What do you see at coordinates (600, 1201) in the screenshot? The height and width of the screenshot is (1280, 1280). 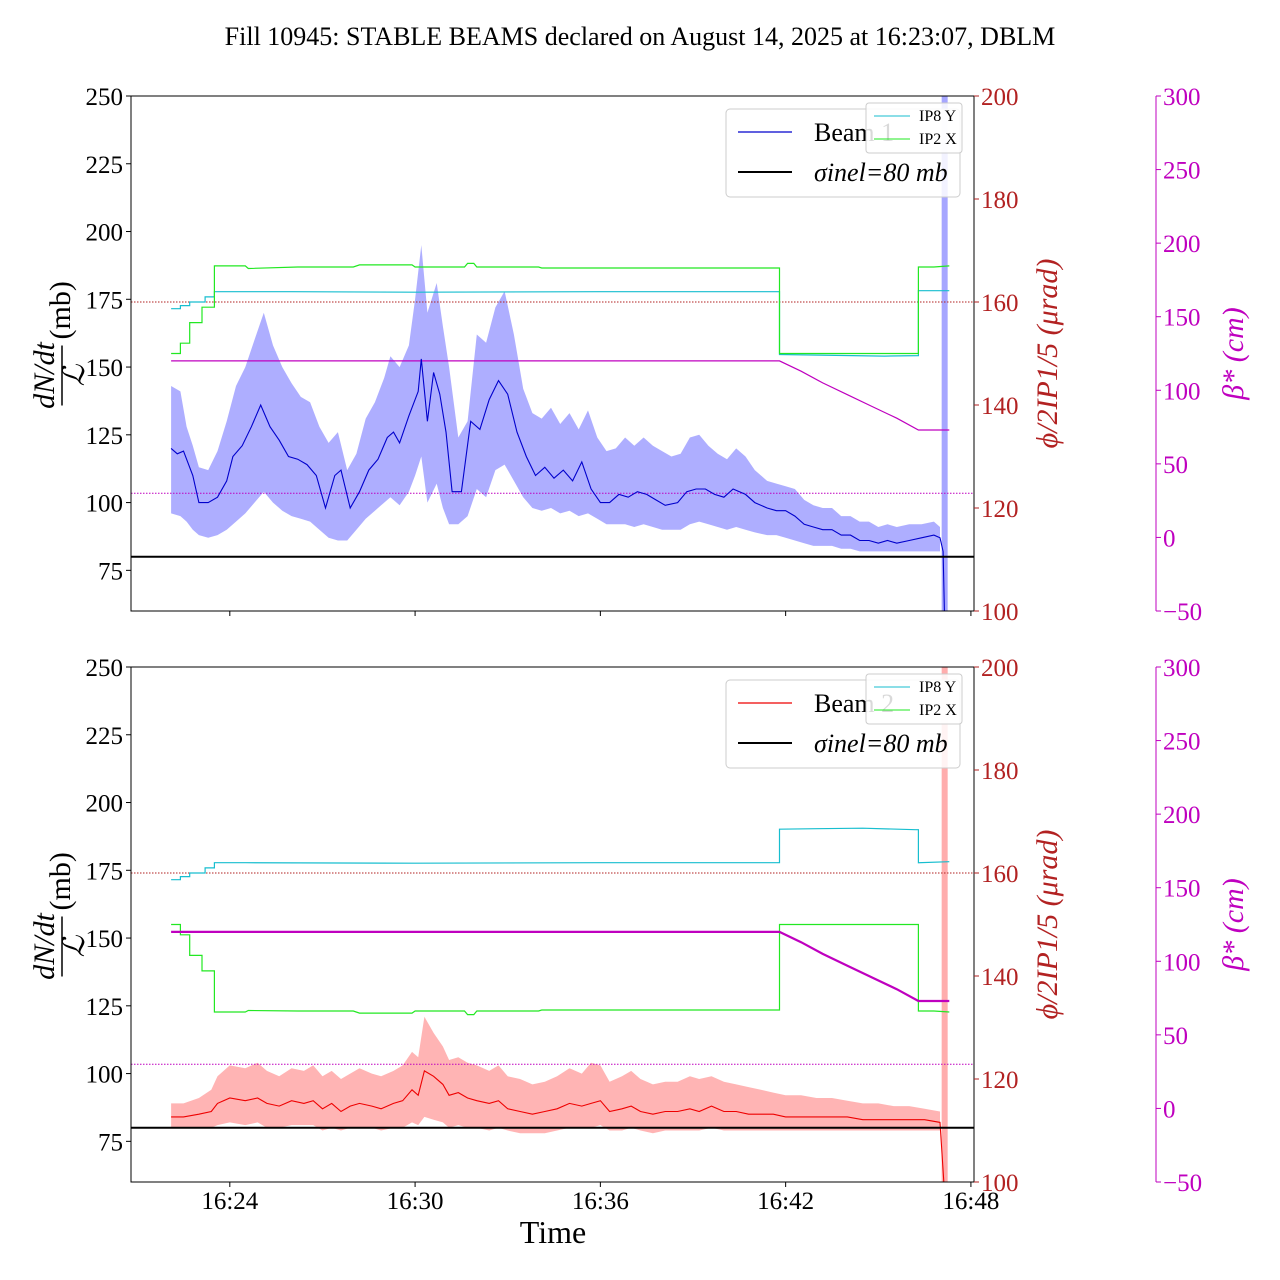 I see `x-tick-label: 16:36` at bounding box center [600, 1201].